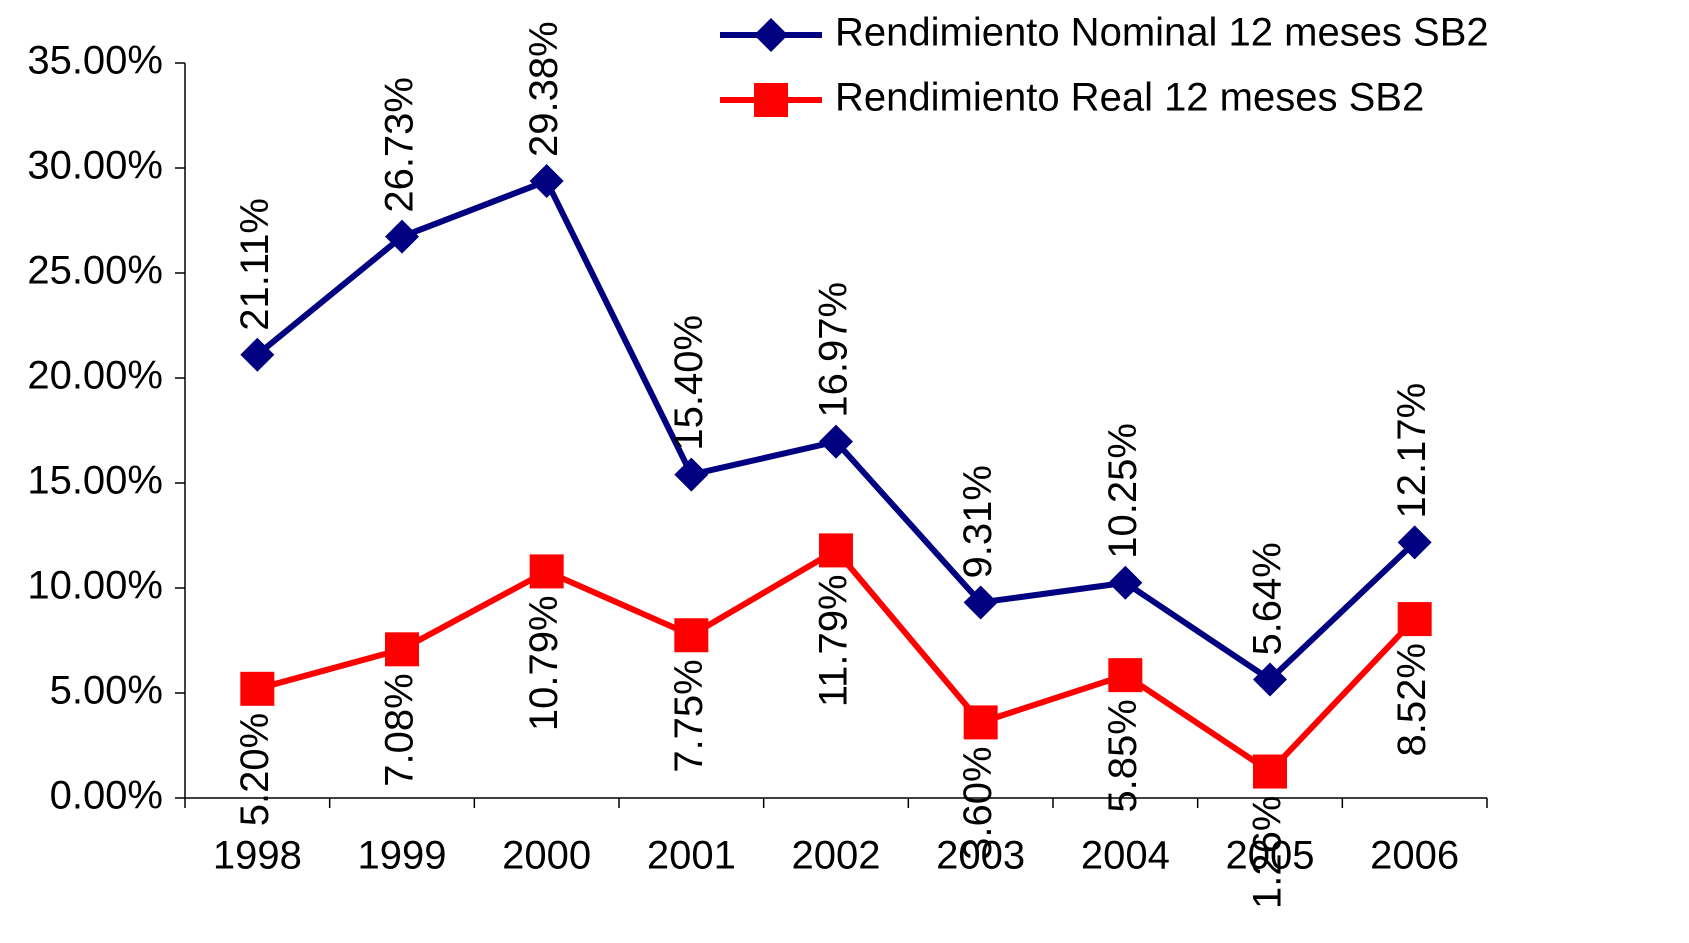  What do you see at coordinates (691, 856) in the screenshot?
I see `x-tick-label: 2001` at bounding box center [691, 856].